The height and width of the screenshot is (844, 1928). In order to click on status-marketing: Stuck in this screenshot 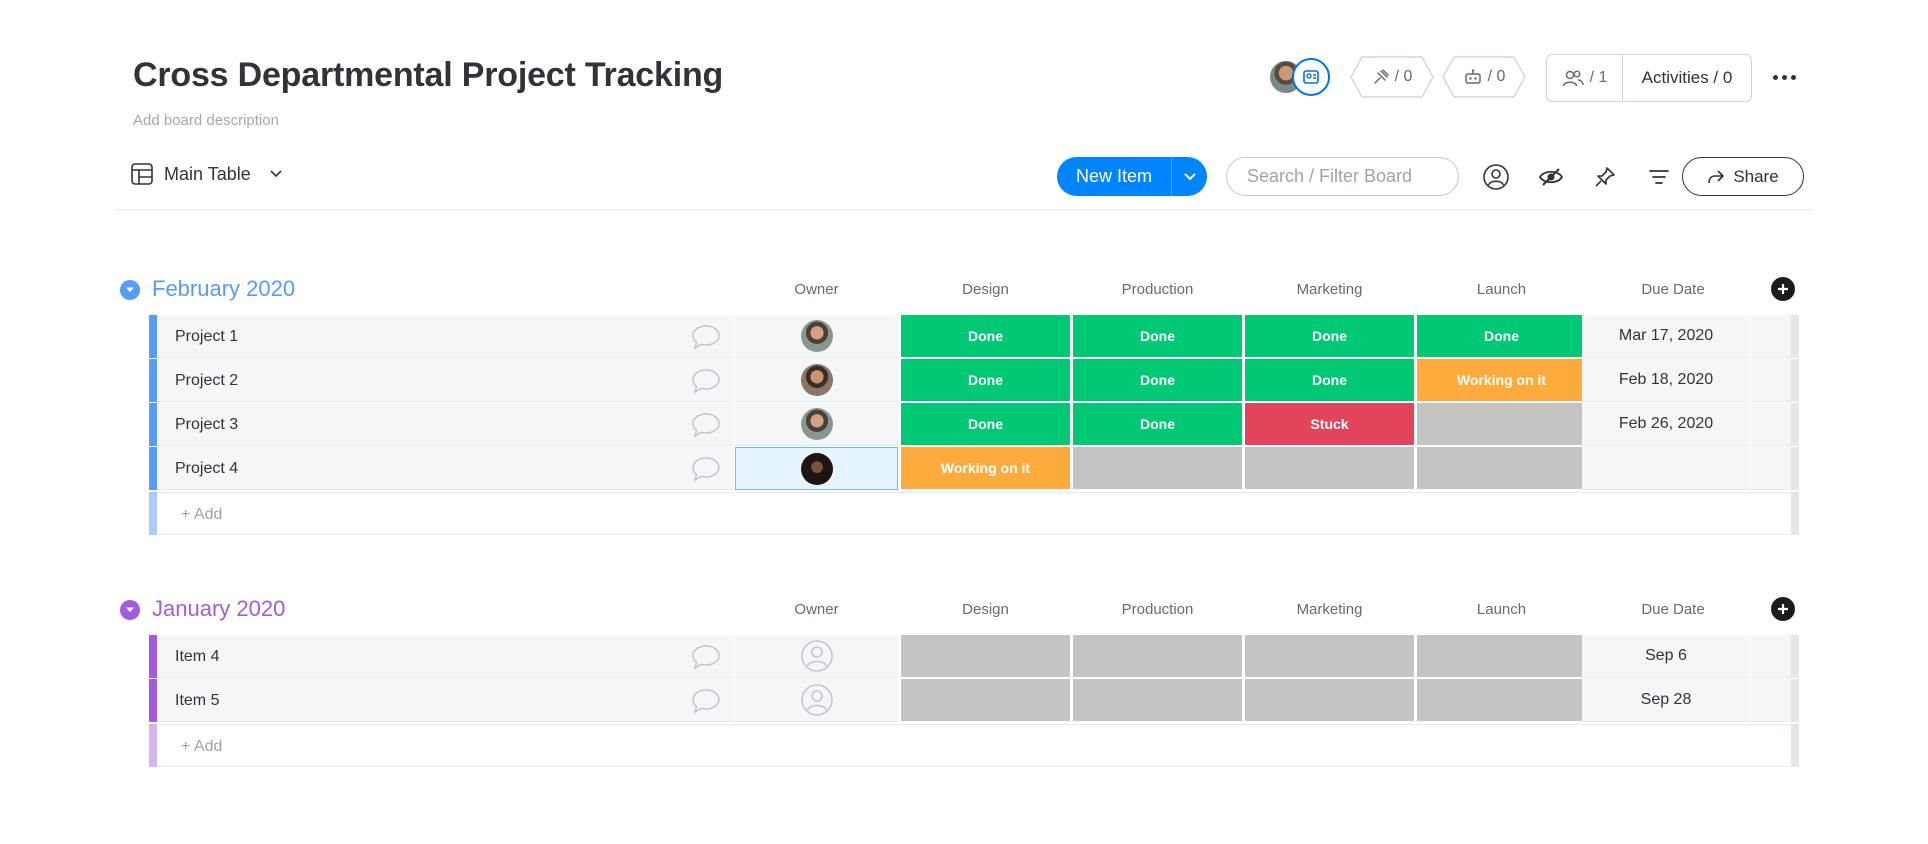, I will do `click(1329, 424)`.